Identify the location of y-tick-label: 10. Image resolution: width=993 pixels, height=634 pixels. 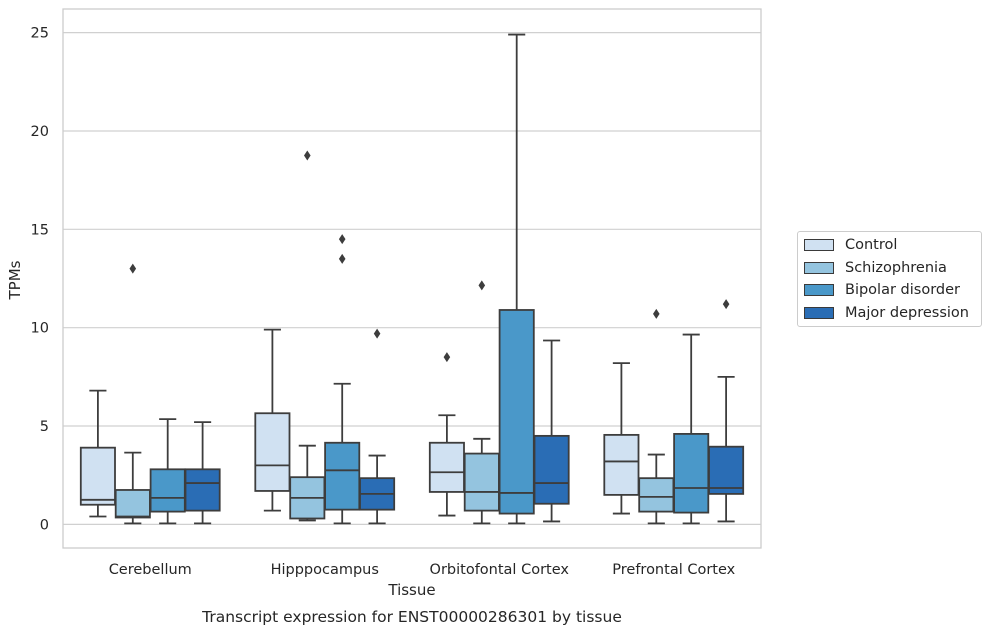
(40, 329).